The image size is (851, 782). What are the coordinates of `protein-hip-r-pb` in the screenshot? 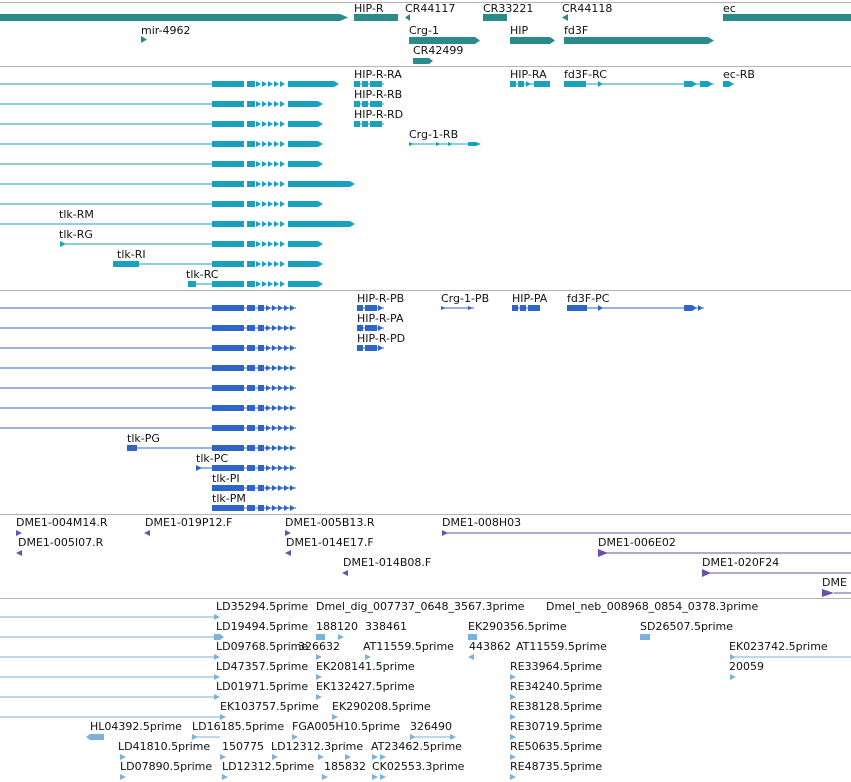 It's located at (370, 308).